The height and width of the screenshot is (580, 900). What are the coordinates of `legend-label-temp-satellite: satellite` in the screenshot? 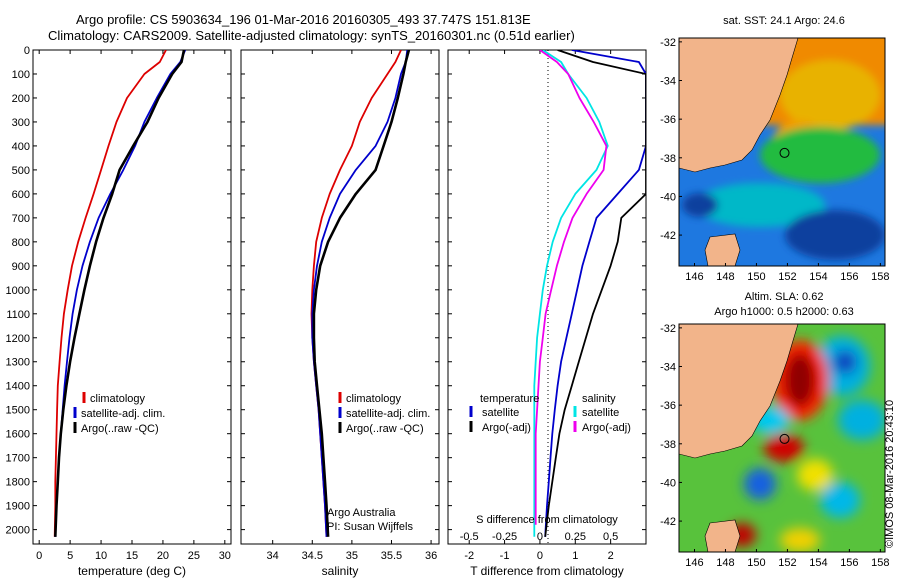 It's located at (500, 413).